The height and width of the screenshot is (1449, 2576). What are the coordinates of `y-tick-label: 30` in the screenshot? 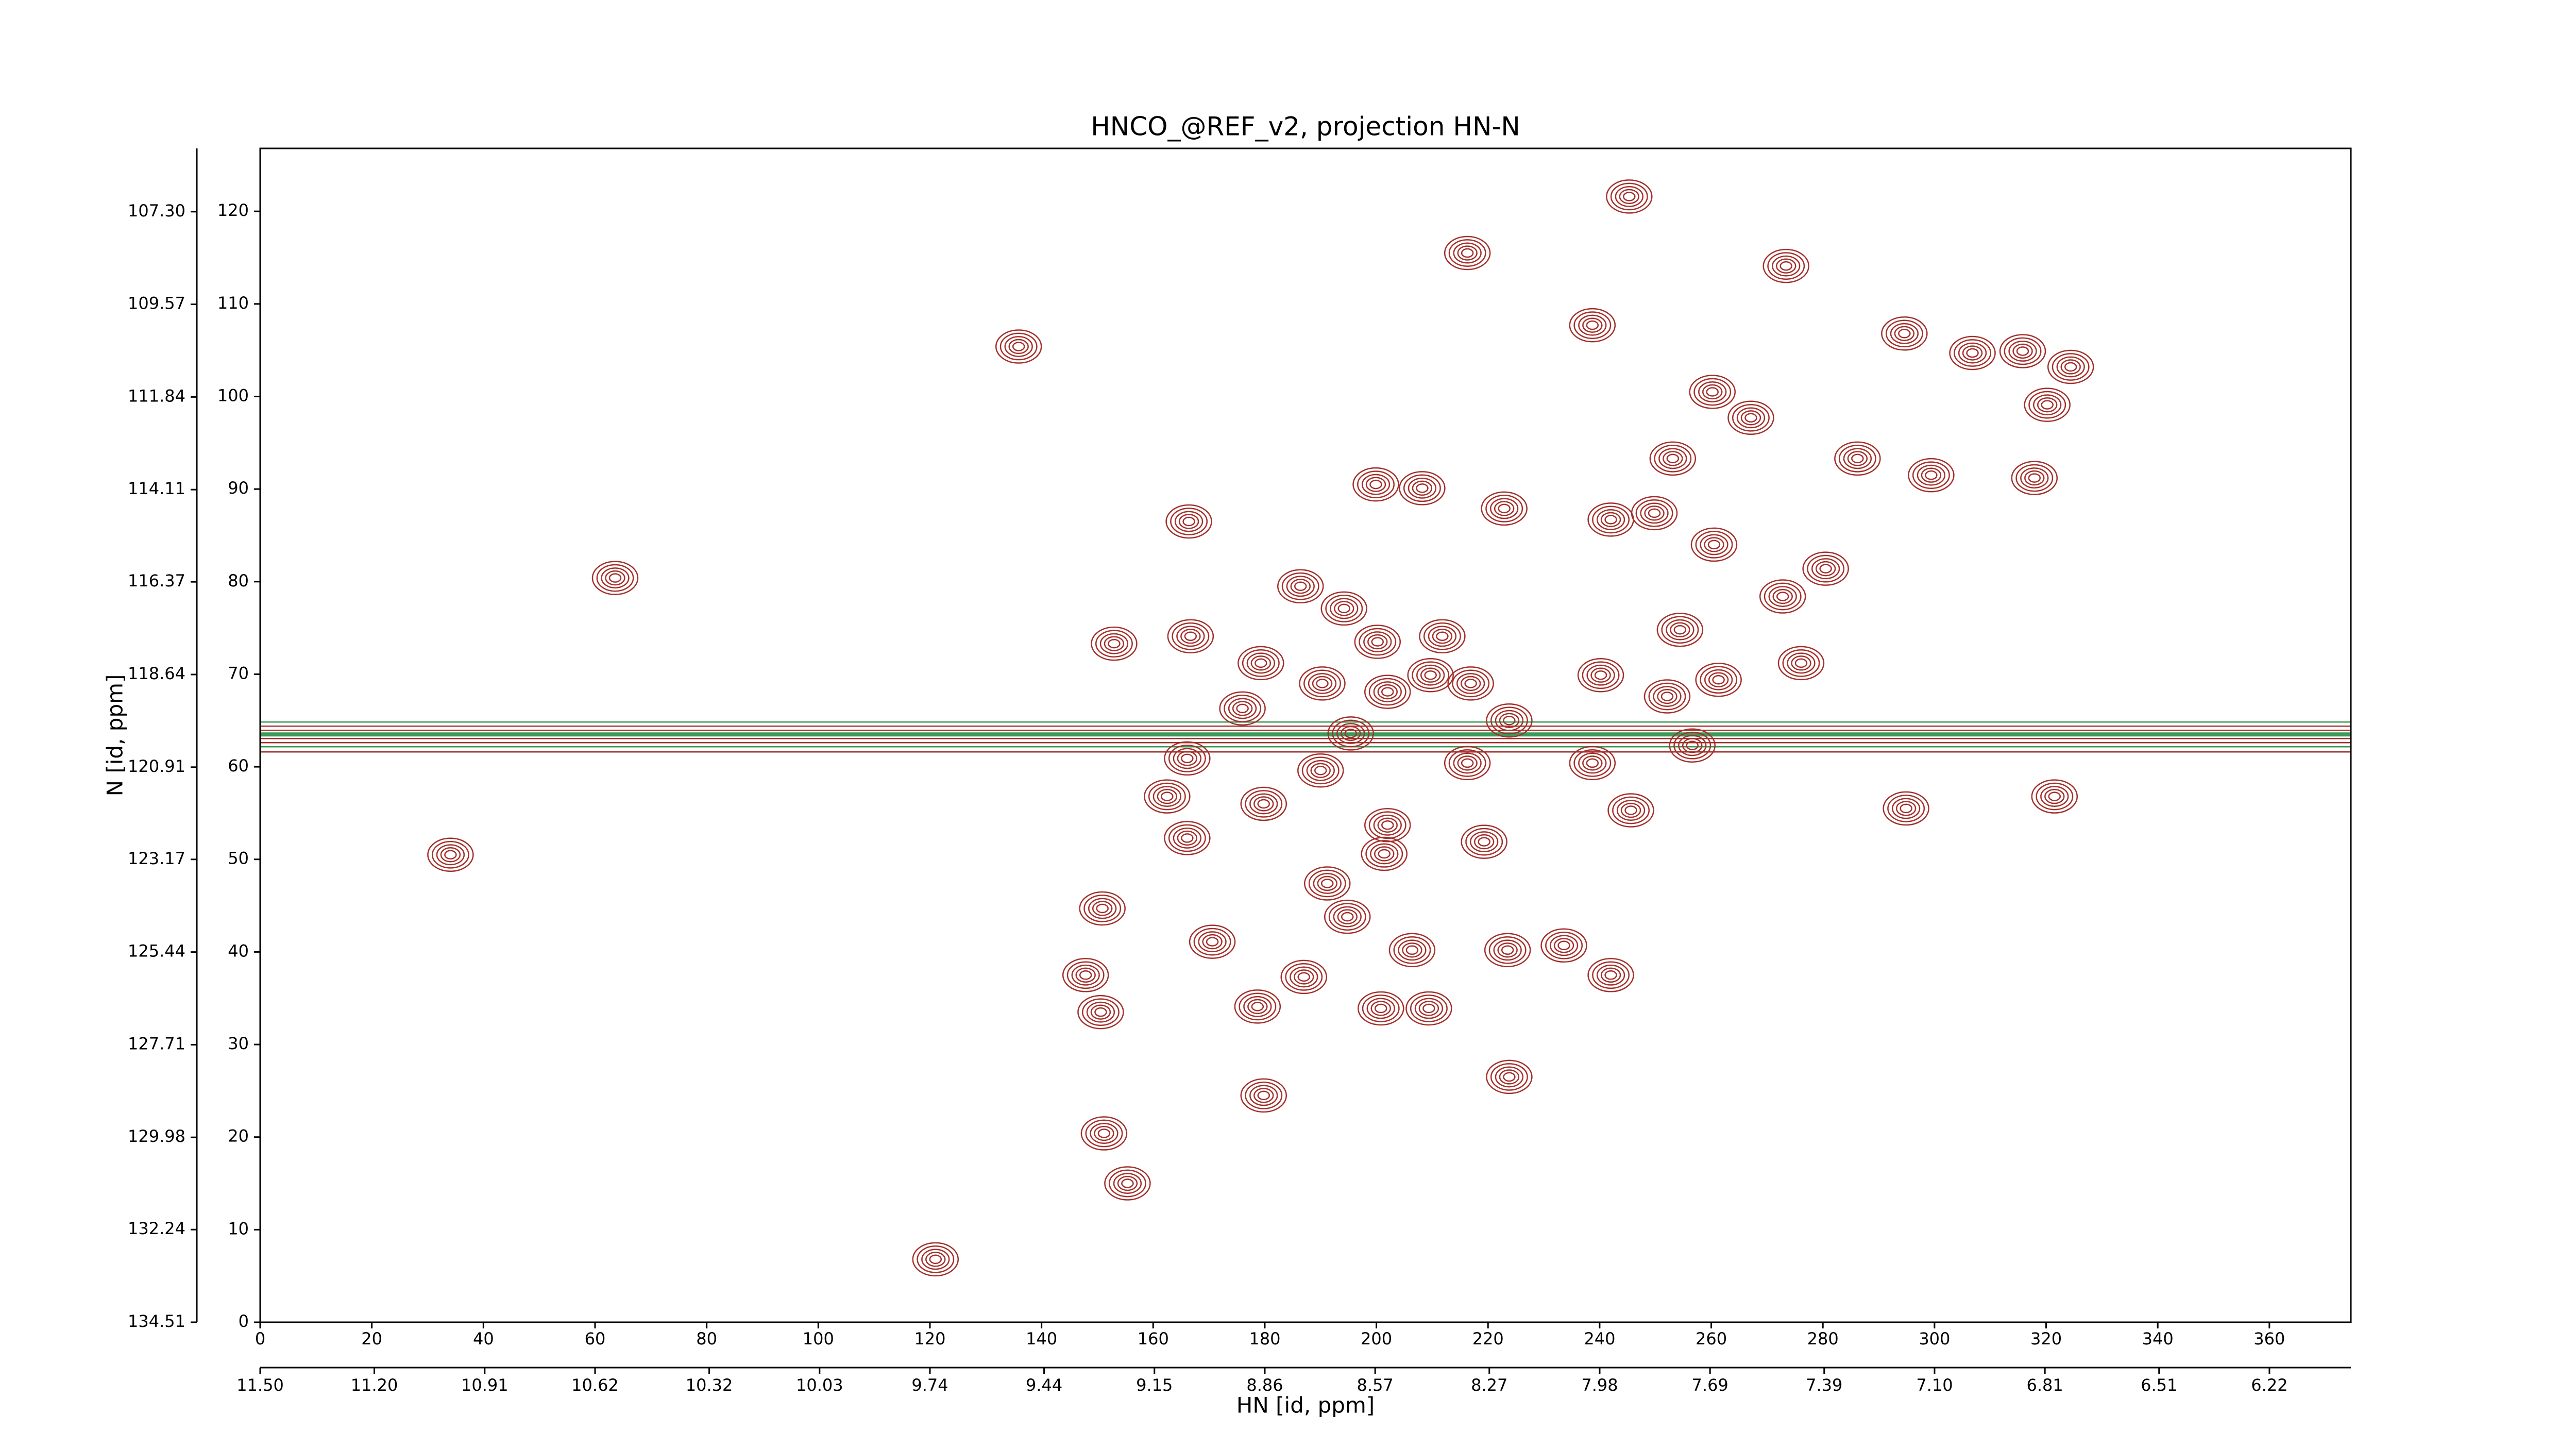 It's located at (238, 1043).